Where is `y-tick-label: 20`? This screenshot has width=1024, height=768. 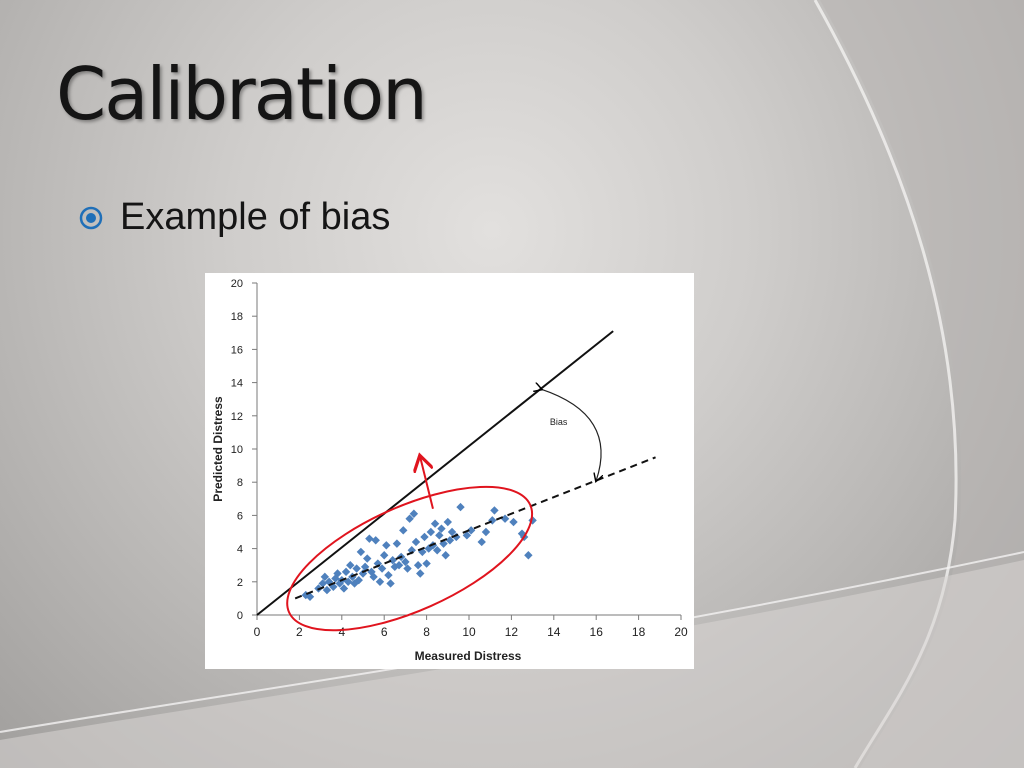 y-tick-label: 20 is located at coordinates (237, 284).